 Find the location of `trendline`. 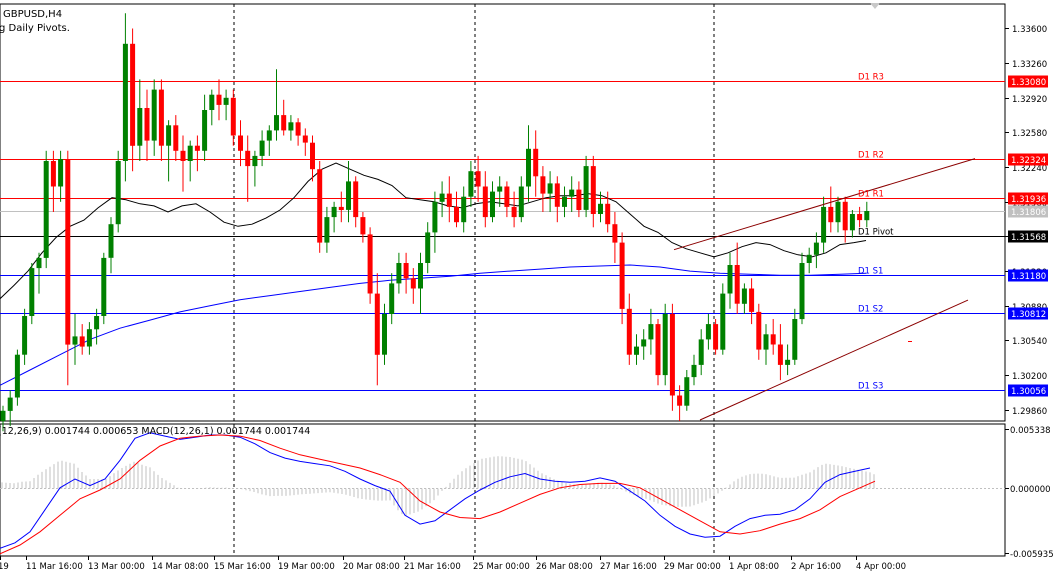

trendline is located at coordinates (824, 204).